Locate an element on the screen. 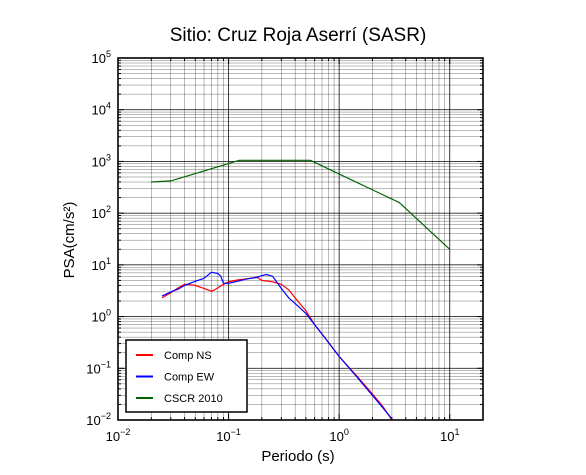 Image resolution: width=586 pixels, height=475 pixels. chart-title: Sitio: Cruz Roja Aserrí (SASR) is located at coordinates (298, 35).